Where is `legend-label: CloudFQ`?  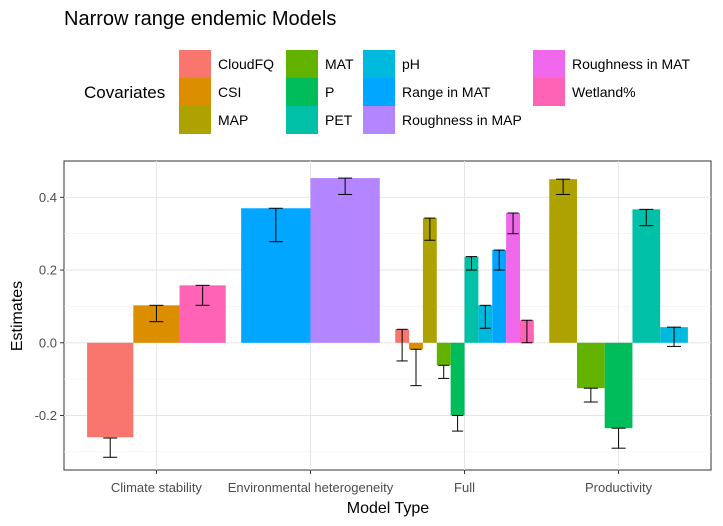
legend-label: CloudFQ is located at coordinates (246, 64).